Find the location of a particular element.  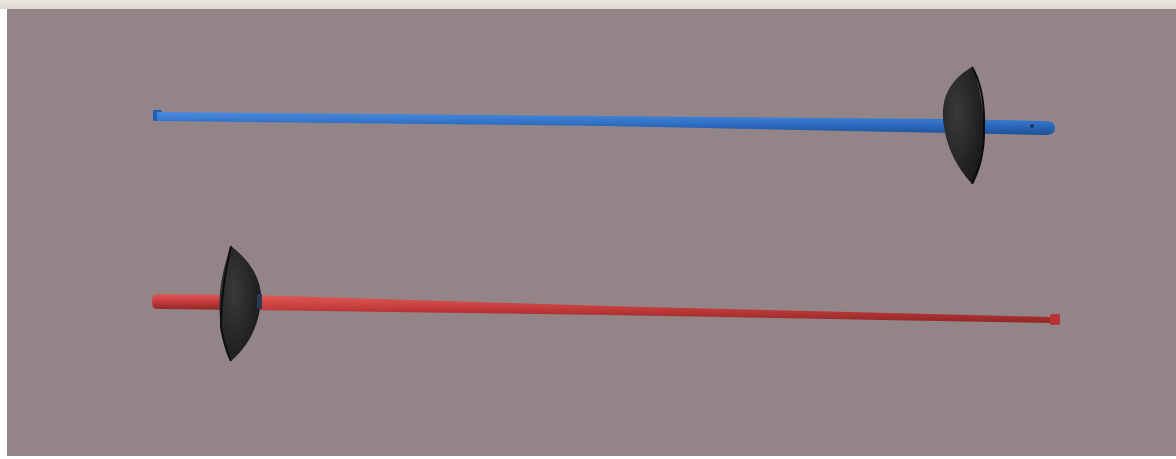

blue-epee-guard is located at coordinates (963, 125).